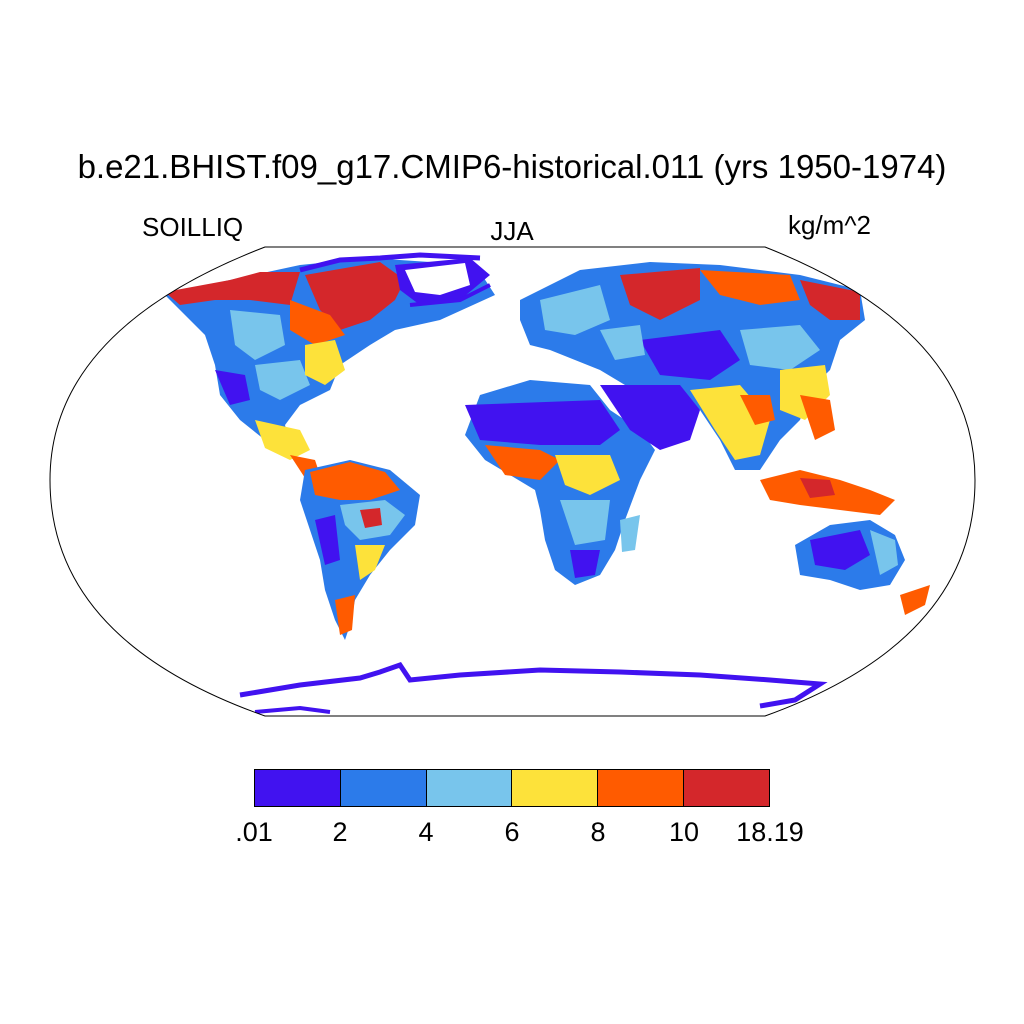 The image size is (1024, 1024). Describe the element at coordinates (254, 832) in the screenshot. I see `colorbar-tick-label: .01` at that location.